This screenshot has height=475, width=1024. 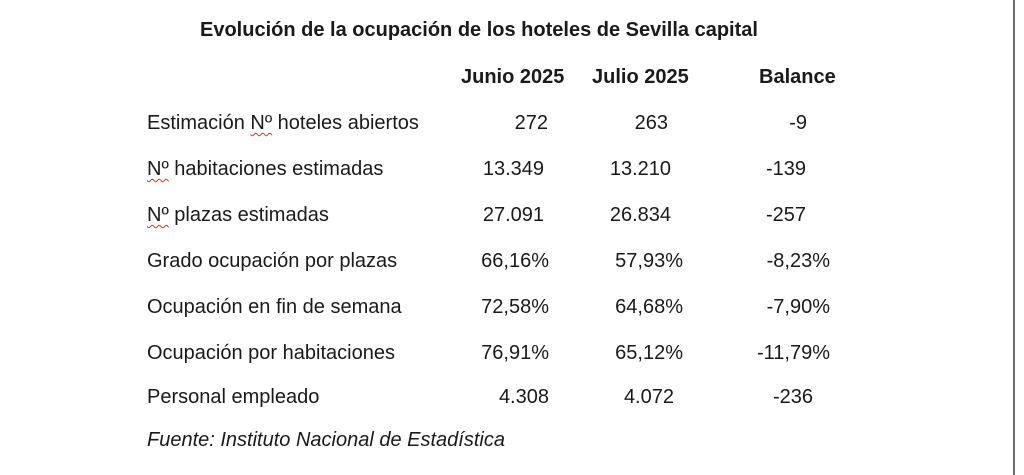 What do you see at coordinates (640, 169) in the screenshot?
I see `julio-value: 13.210` at bounding box center [640, 169].